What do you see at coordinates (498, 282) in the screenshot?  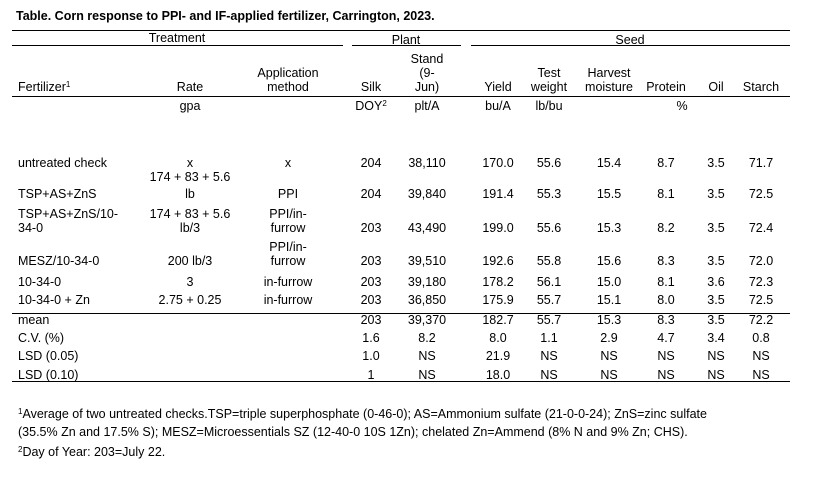 I see `row-yield: 178.2` at bounding box center [498, 282].